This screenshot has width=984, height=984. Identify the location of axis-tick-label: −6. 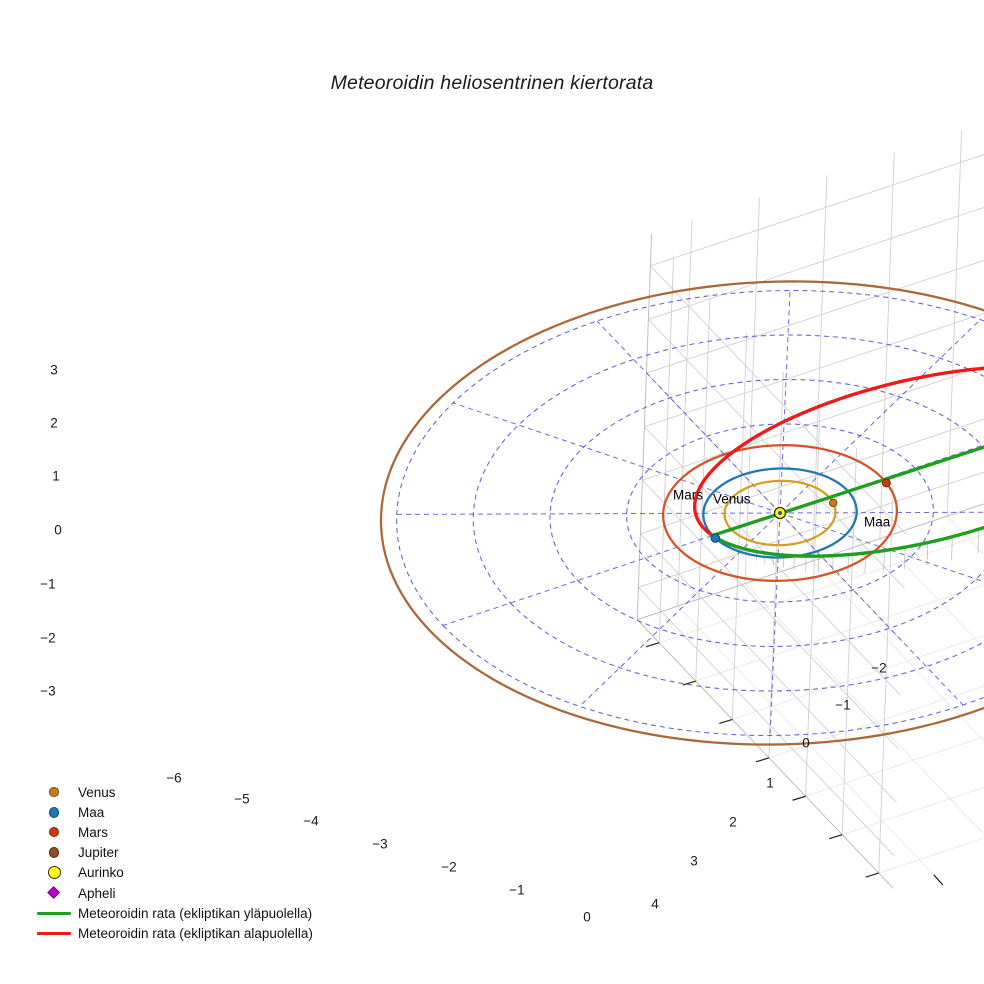
(173, 778).